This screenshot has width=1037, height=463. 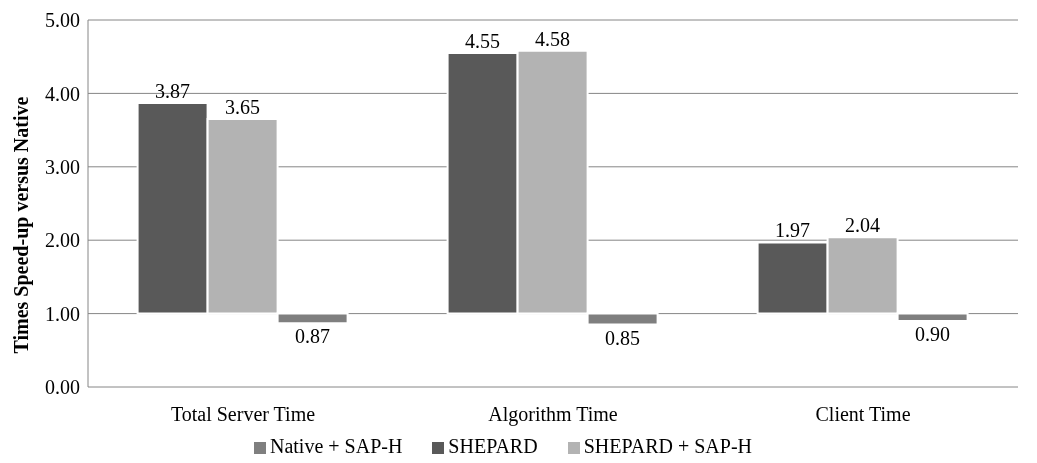 What do you see at coordinates (22, 225) in the screenshot?
I see `y-axis-title: Times Speed-up versus Native` at bounding box center [22, 225].